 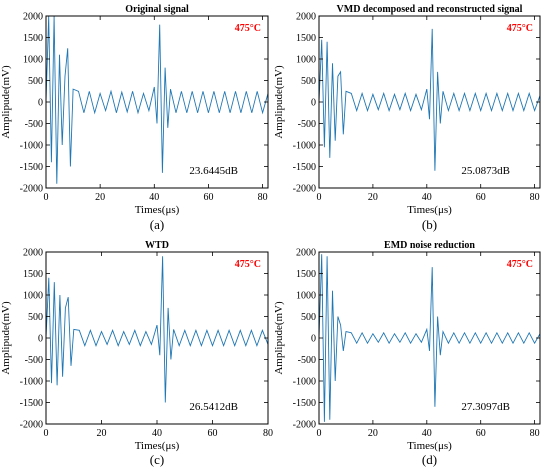 I want to click on panel-caption: (b), so click(x=429, y=224).